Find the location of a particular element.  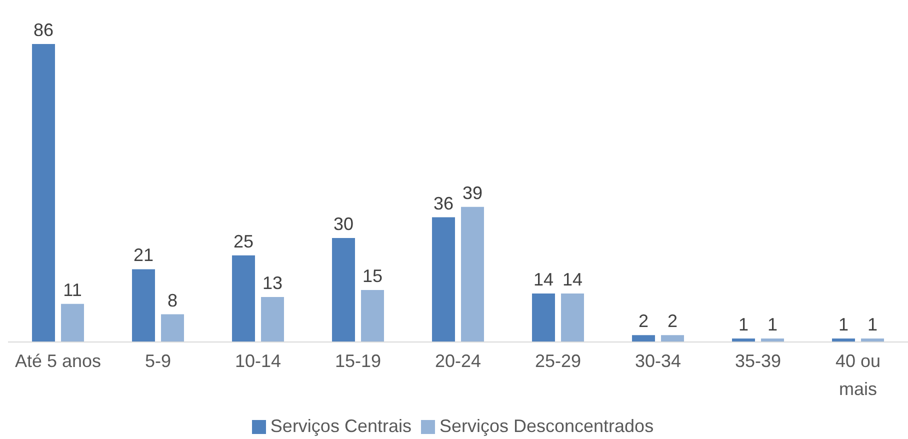

legend-label: Serviços Desconcentrados is located at coordinates (546, 426).